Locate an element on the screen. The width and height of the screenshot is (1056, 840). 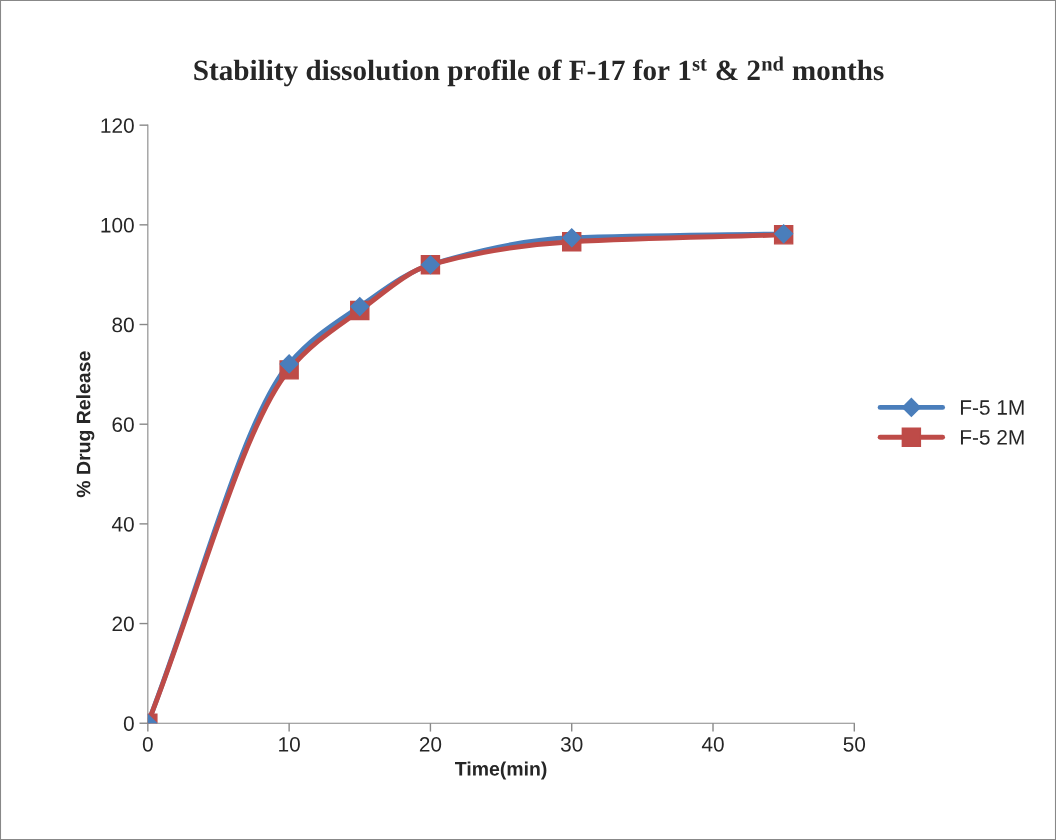
x-tick-label: 30 is located at coordinates (571, 744).